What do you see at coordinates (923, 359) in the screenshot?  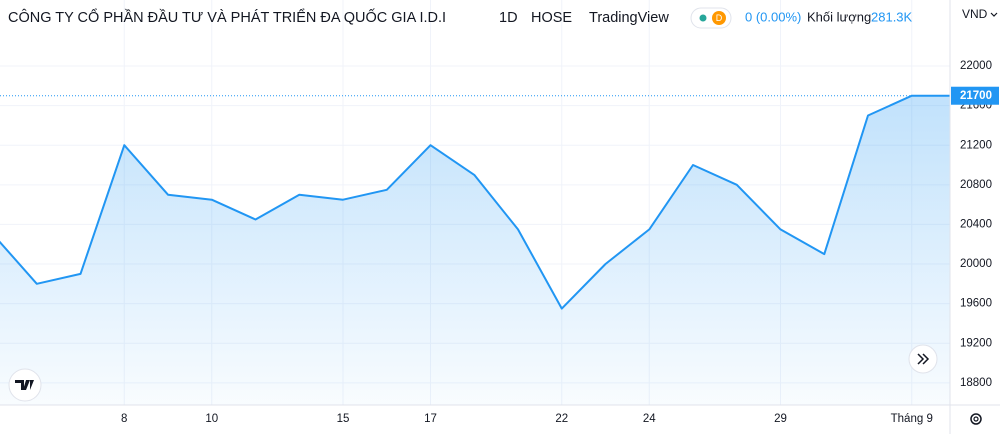 I see `scroll-button` at bounding box center [923, 359].